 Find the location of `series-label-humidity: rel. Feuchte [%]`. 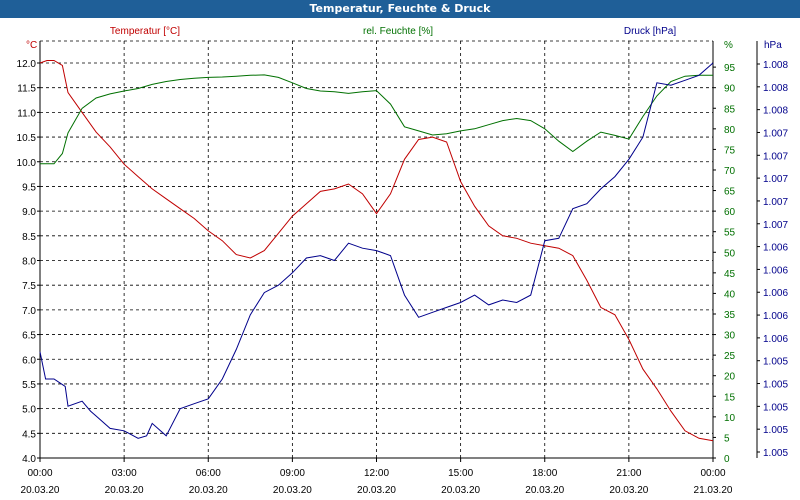

series-label-humidity: rel. Feuchte [%] is located at coordinates (398, 31).